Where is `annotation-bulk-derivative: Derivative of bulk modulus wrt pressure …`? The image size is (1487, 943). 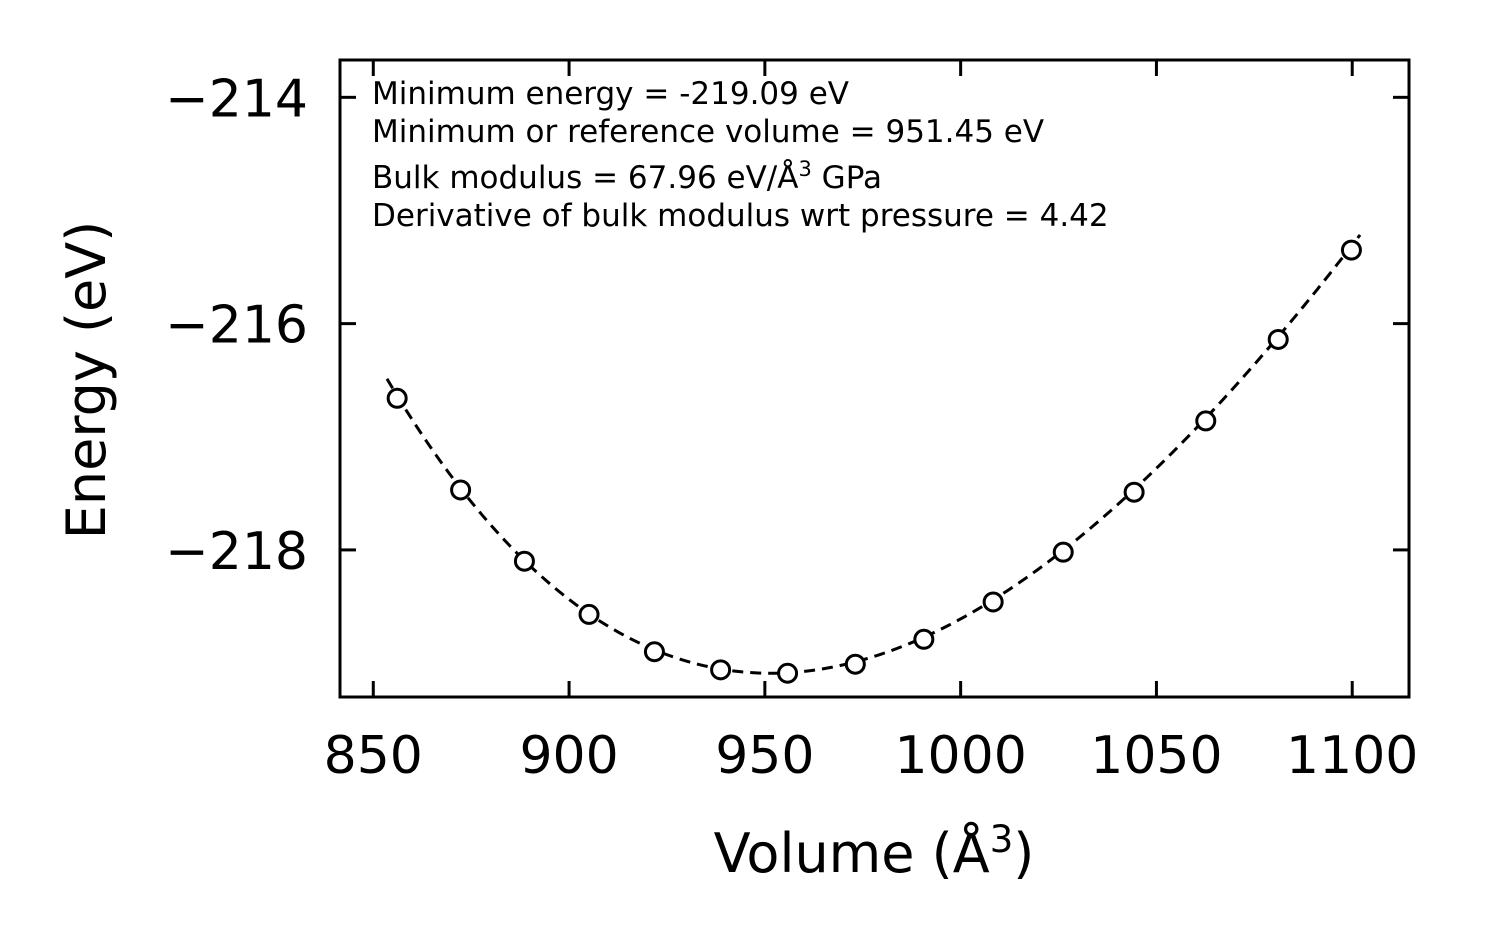
annotation-bulk-derivative: Derivative of bulk modulus wrt pressure … is located at coordinates (740, 216).